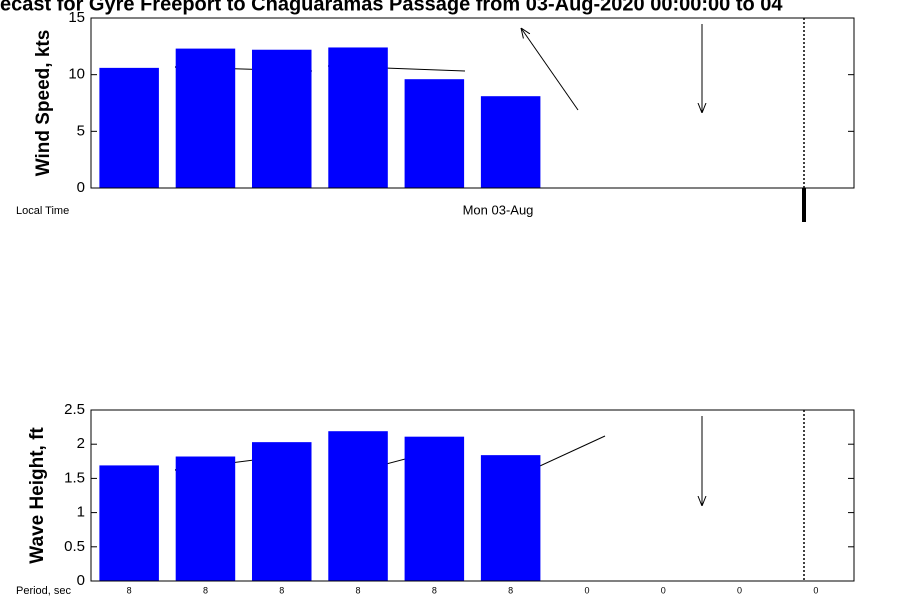 This screenshot has height=600, width=900. What do you see at coordinates (550, 69) in the screenshot?
I see `arrow` at bounding box center [550, 69].